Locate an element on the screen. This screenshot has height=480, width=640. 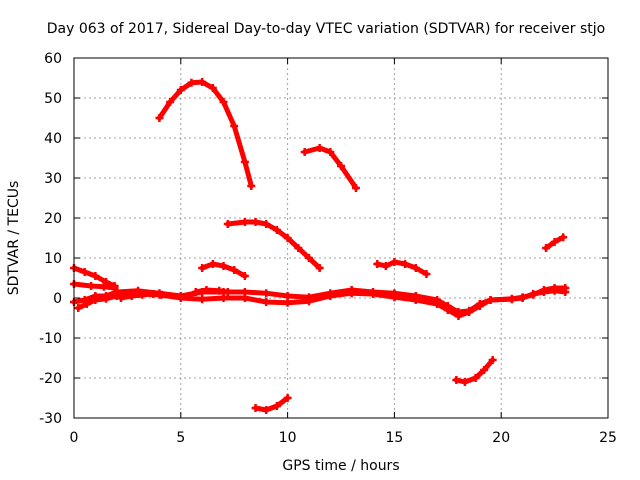
series-arc-f is located at coordinates (205, 134).